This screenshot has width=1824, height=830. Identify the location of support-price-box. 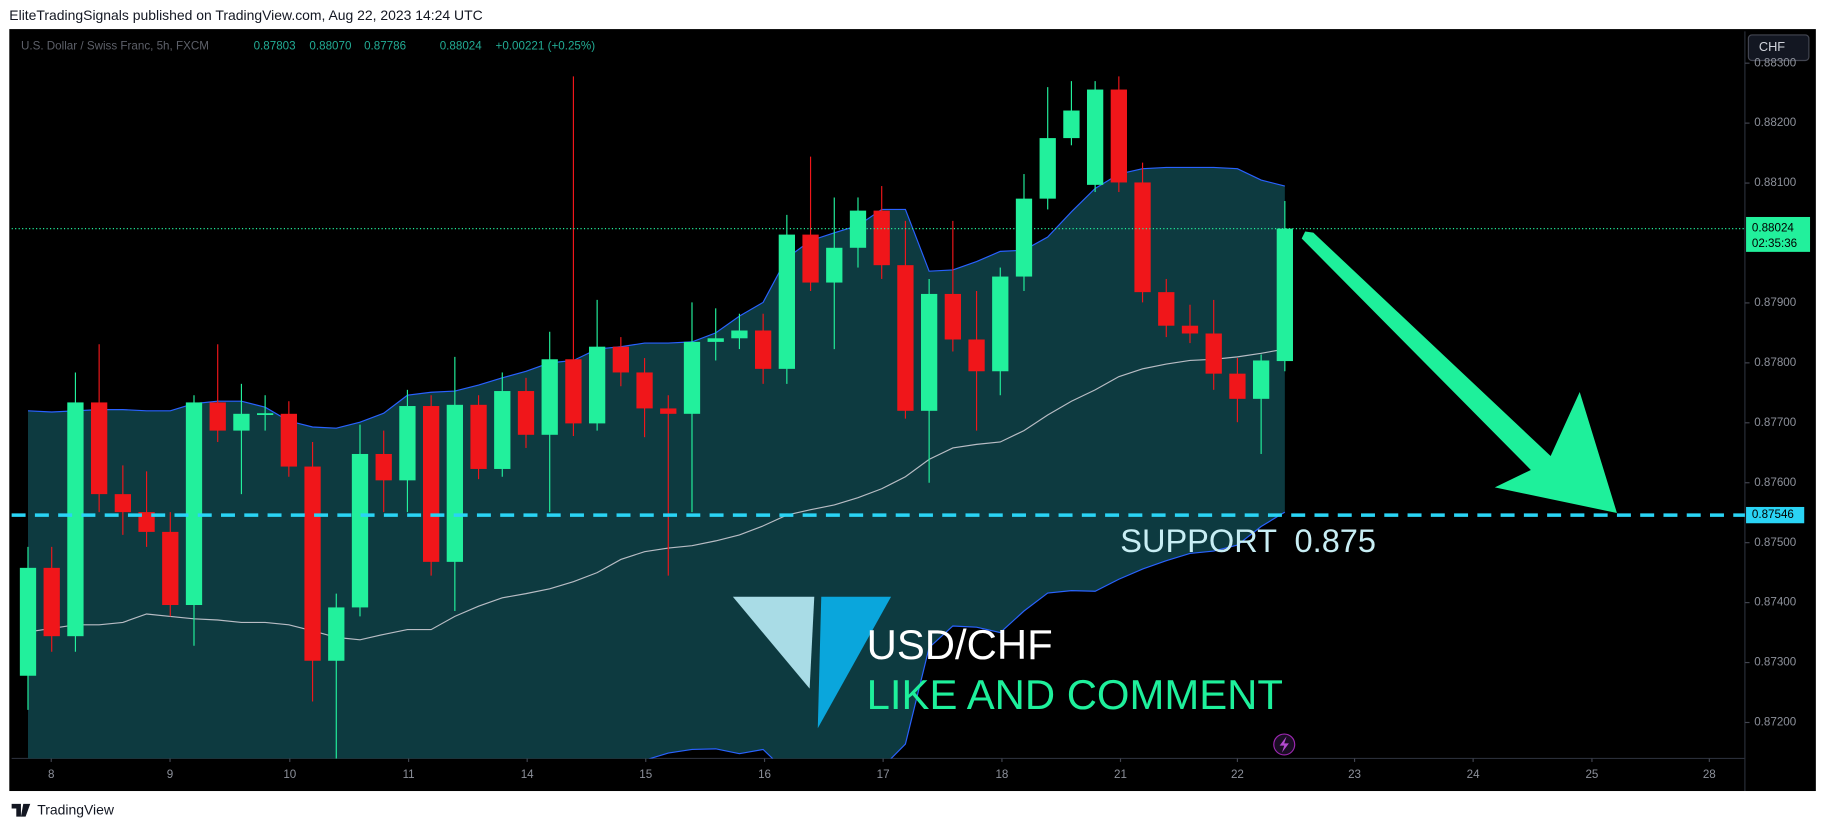
(1775, 515).